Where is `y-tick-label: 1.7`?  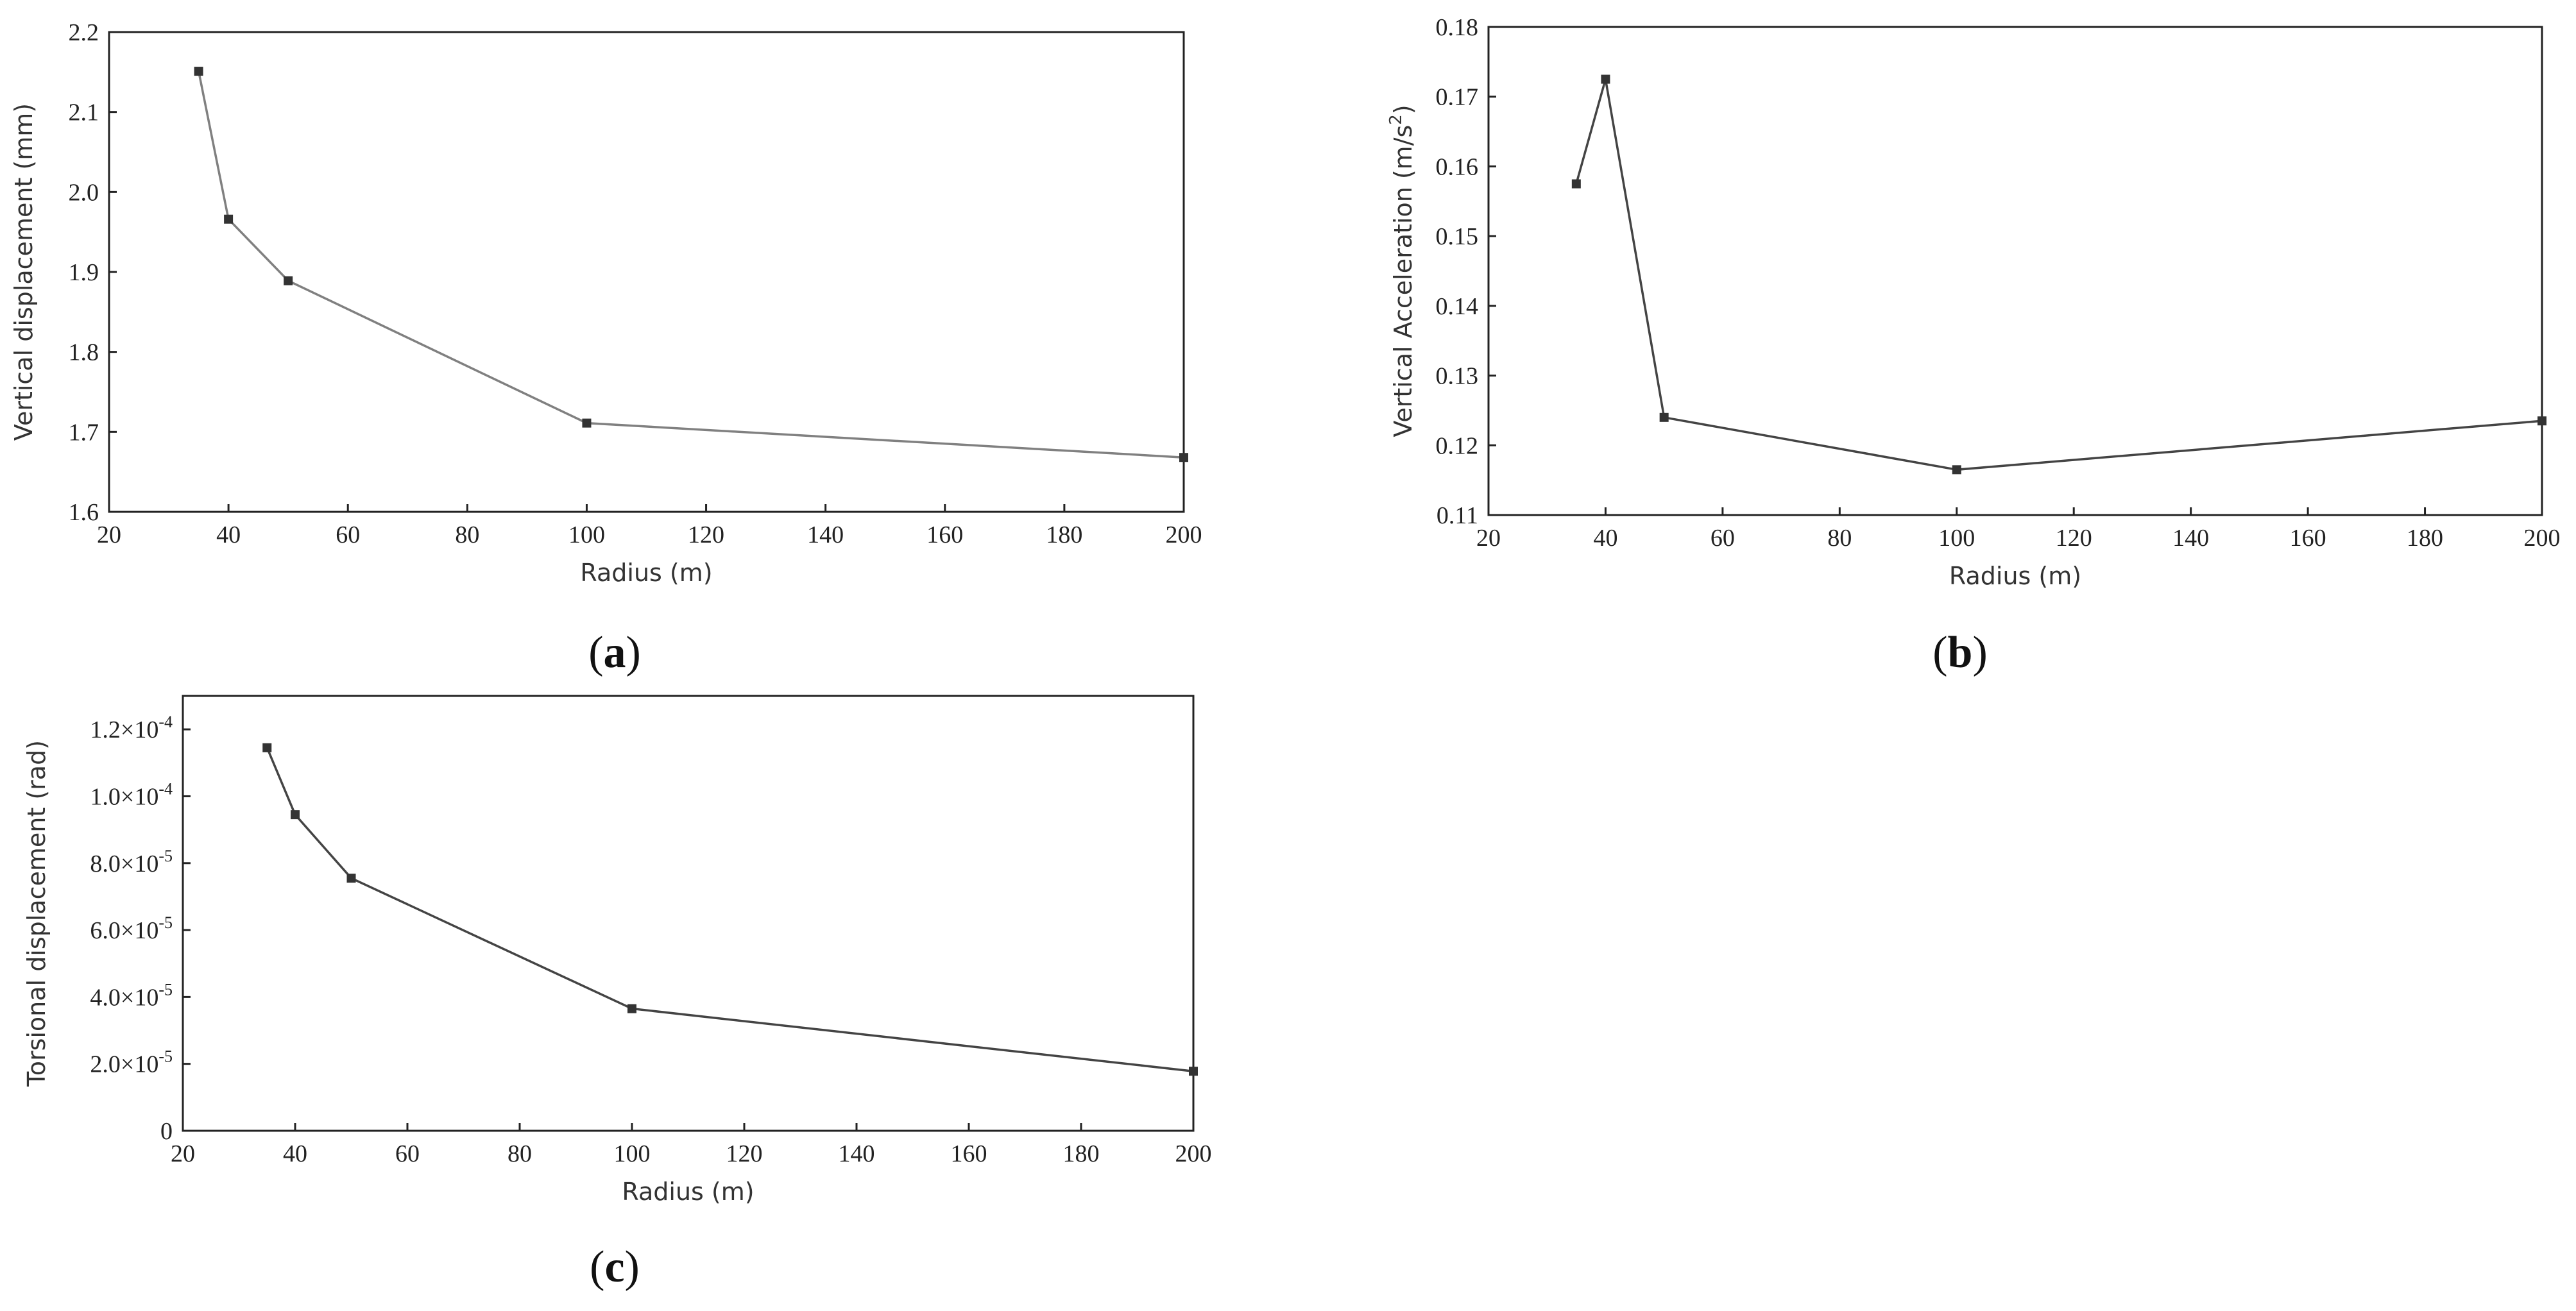
y-tick-label: 1.7 is located at coordinates (84, 432).